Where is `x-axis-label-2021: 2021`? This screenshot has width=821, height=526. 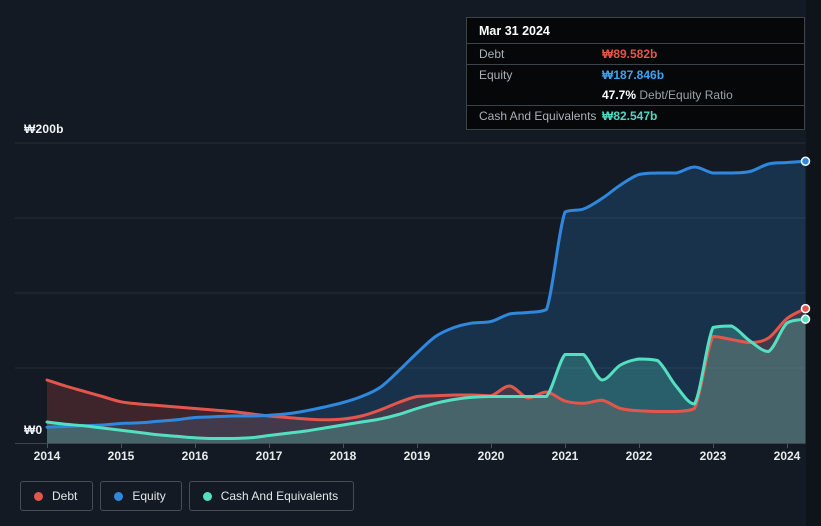
x-axis-label-2021: 2021 is located at coordinates (565, 456).